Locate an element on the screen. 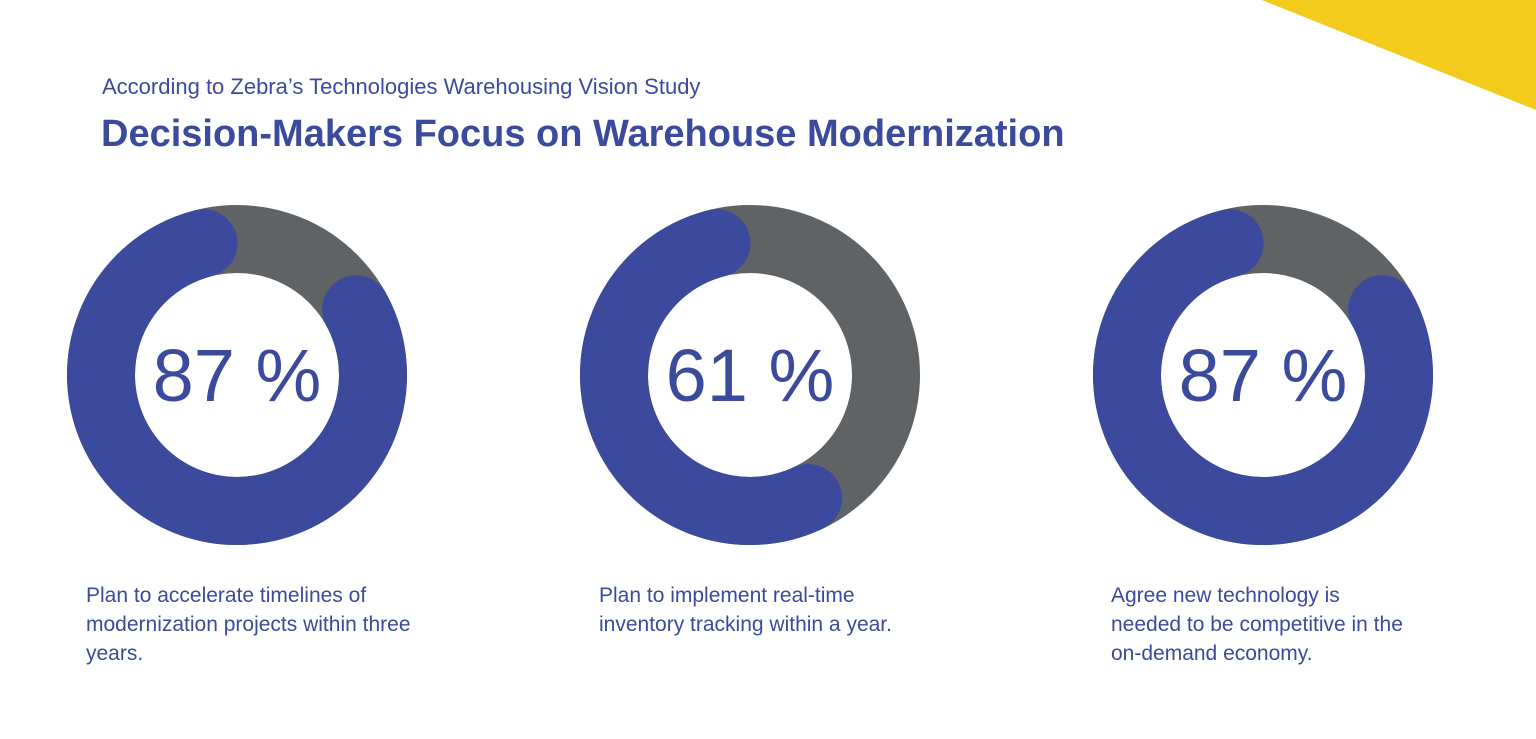 This screenshot has height=739, width=1536. donut-3-percent-label: 87 % is located at coordinates (1263, 375).